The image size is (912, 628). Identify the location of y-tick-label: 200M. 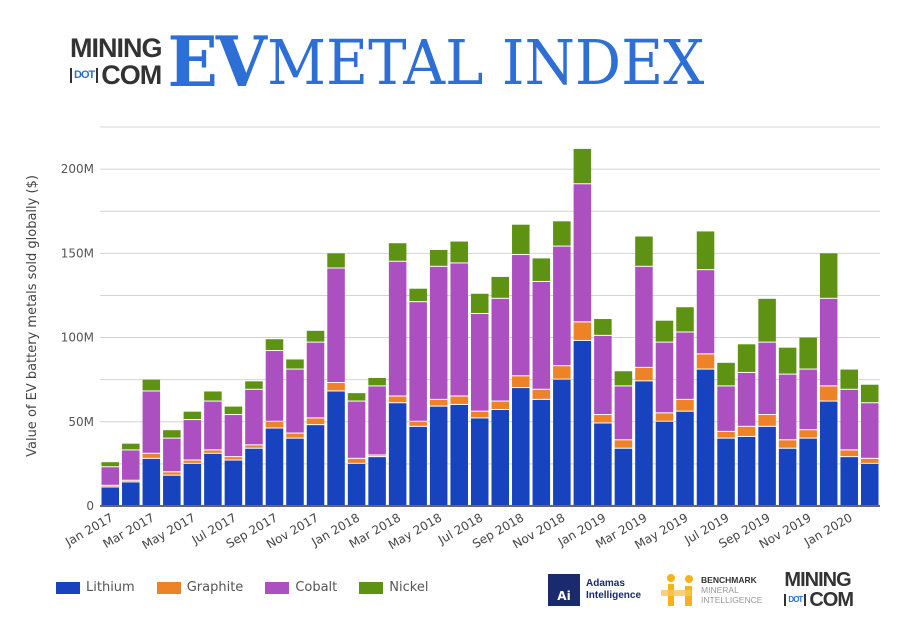
(77, 169).